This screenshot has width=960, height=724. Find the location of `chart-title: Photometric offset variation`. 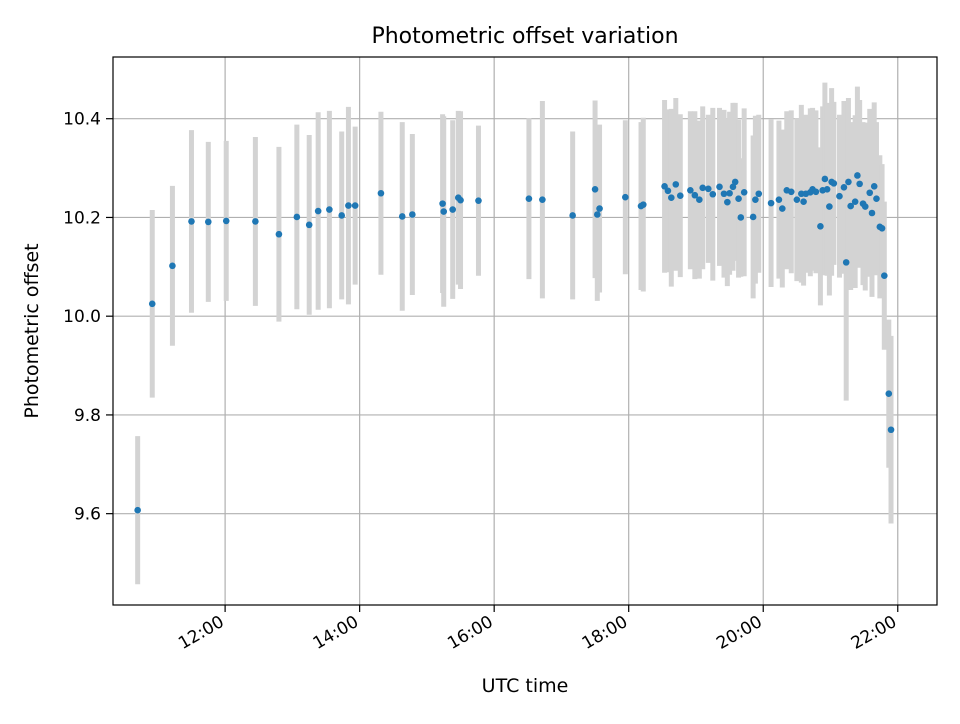

chart-title: Photometric offset variation is located at coordinates (524, 36).